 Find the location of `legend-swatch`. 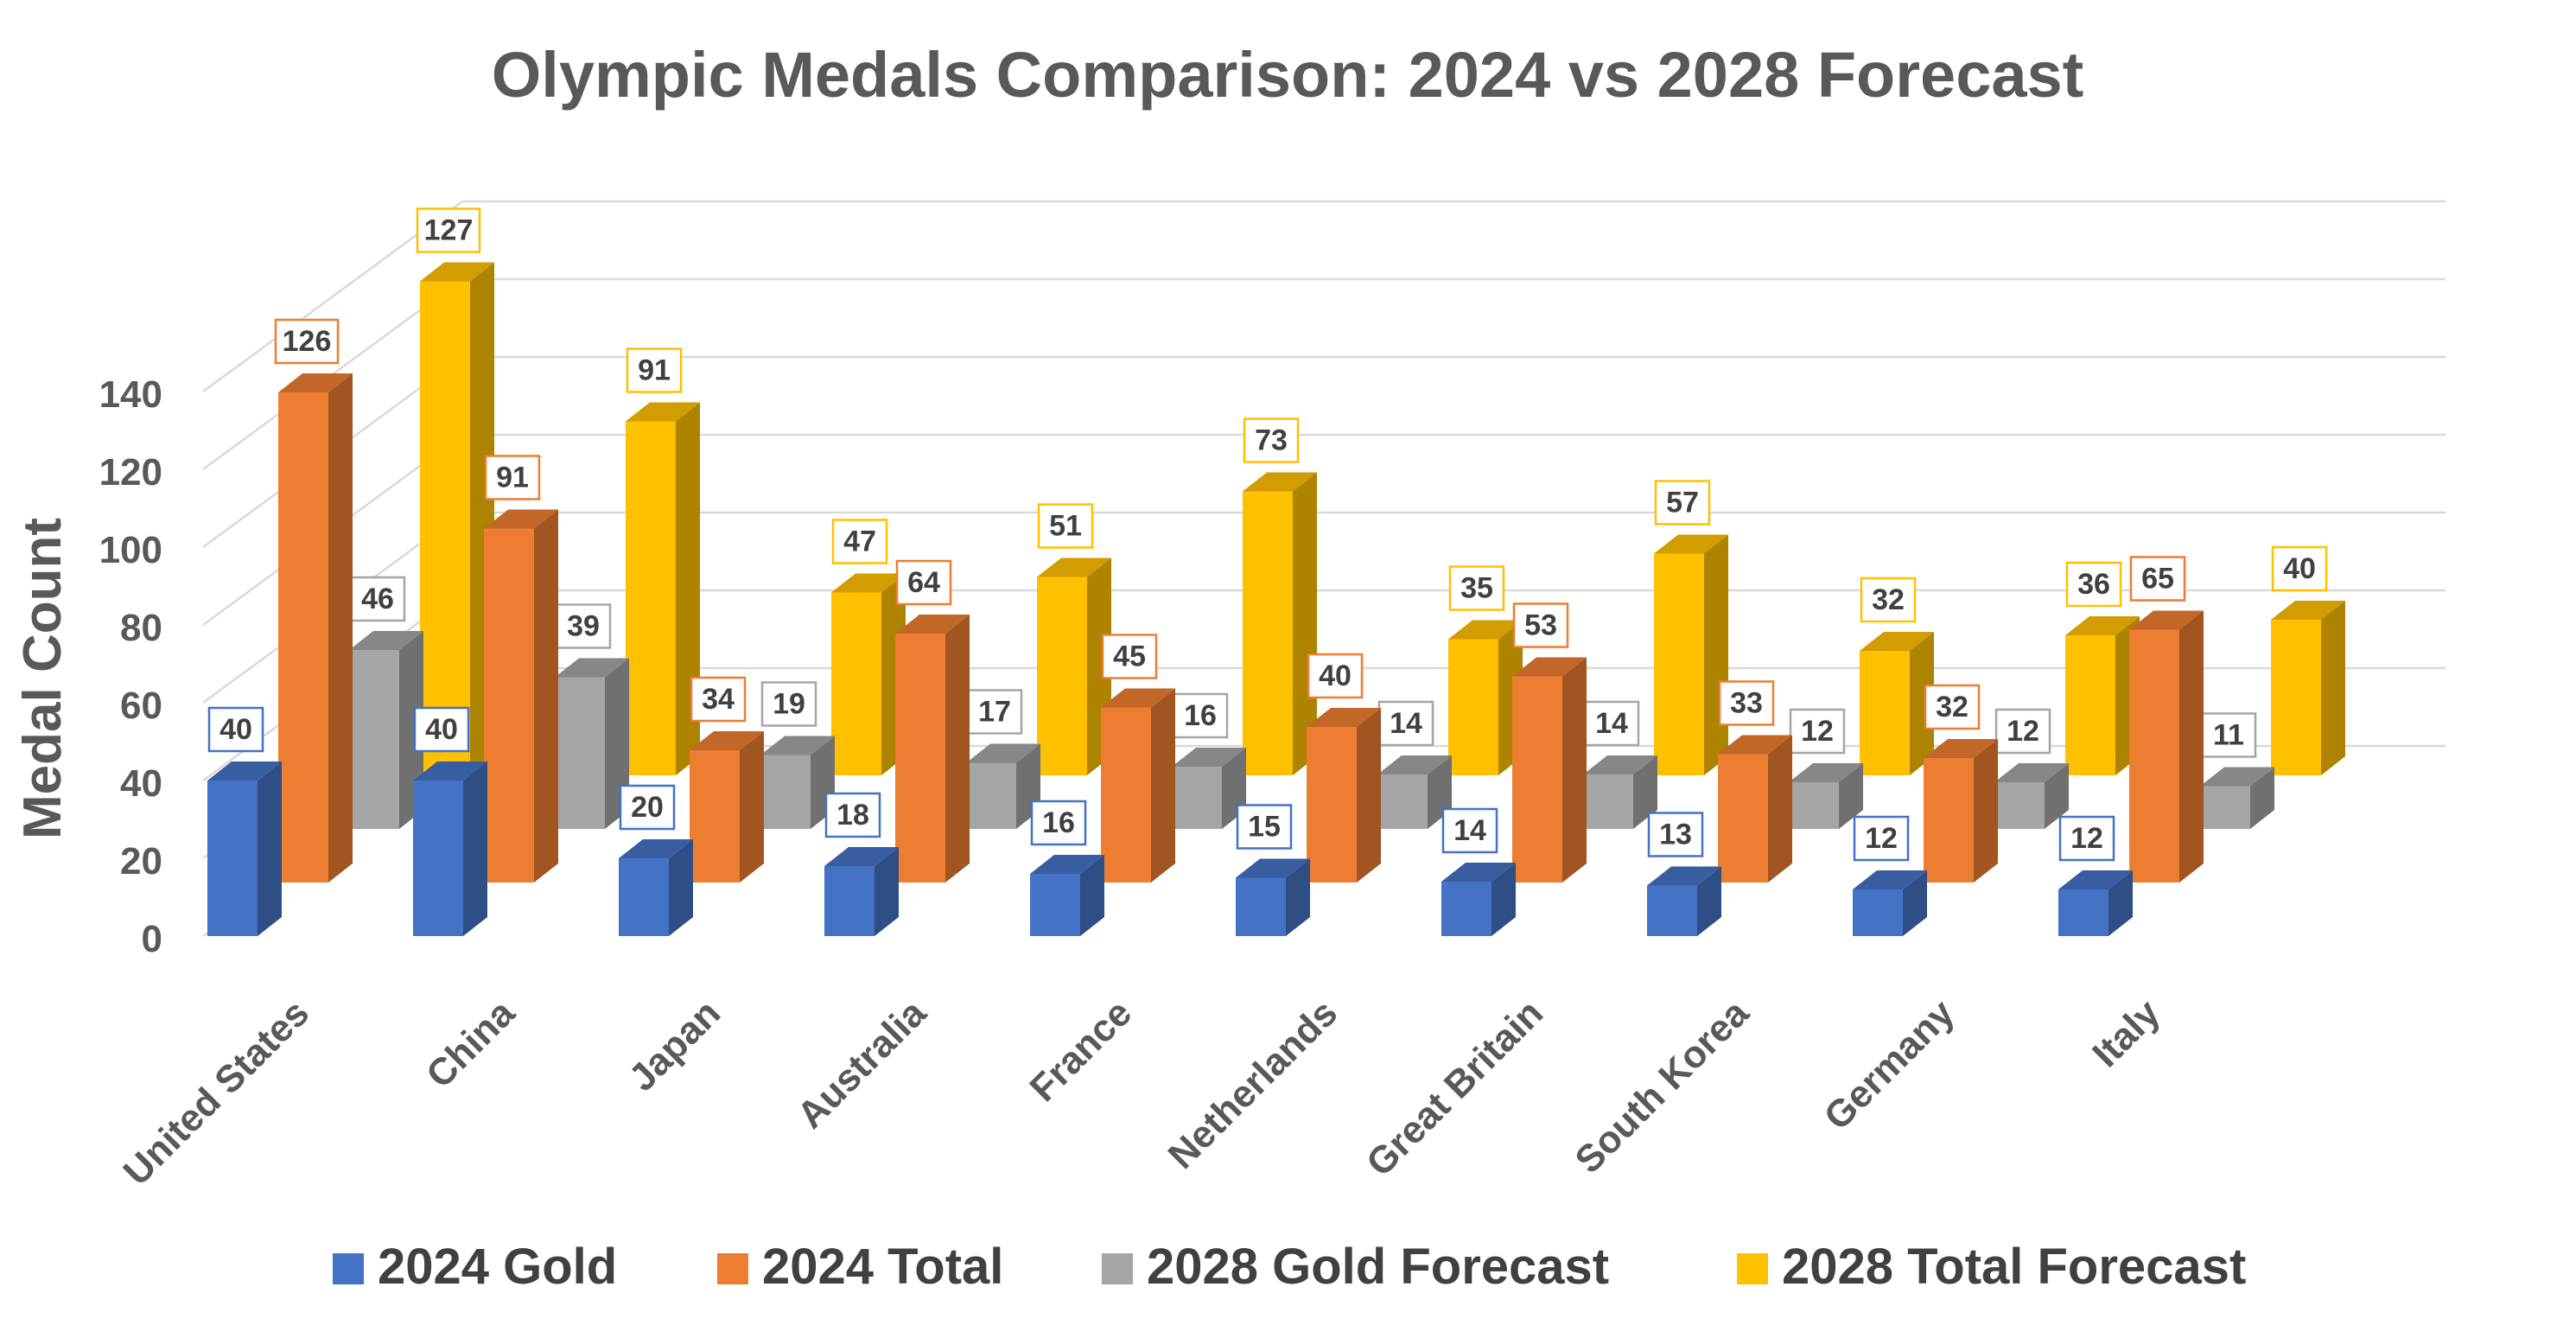

legend-swatch is located at coordinates (1117, 1268).